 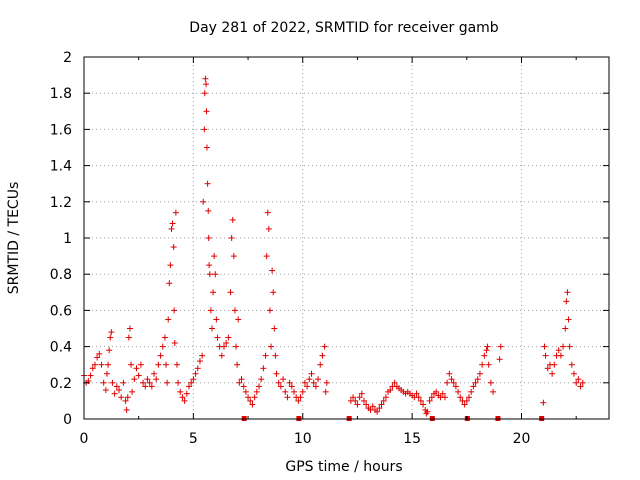 What do you see at coordinates (61, 167) in the screenshot?
I see `y-tick-label: 1.4` at bounding box center [61, 167].